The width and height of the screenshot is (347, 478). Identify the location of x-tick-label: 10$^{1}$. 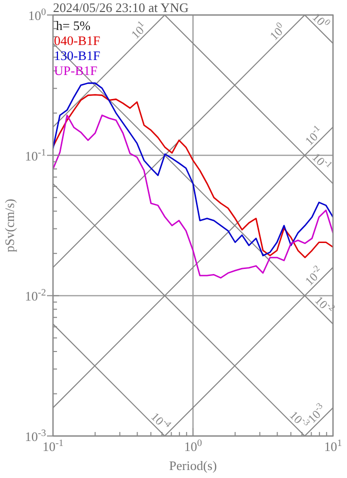
(333, 446).